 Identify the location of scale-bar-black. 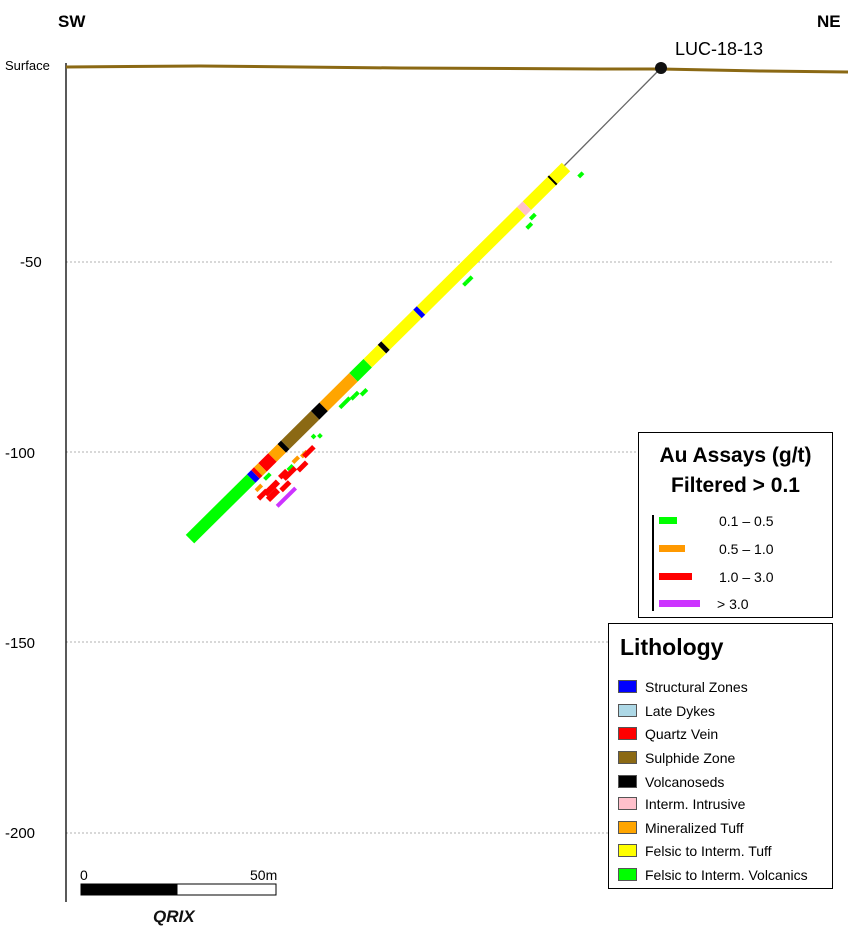
(129, 889).